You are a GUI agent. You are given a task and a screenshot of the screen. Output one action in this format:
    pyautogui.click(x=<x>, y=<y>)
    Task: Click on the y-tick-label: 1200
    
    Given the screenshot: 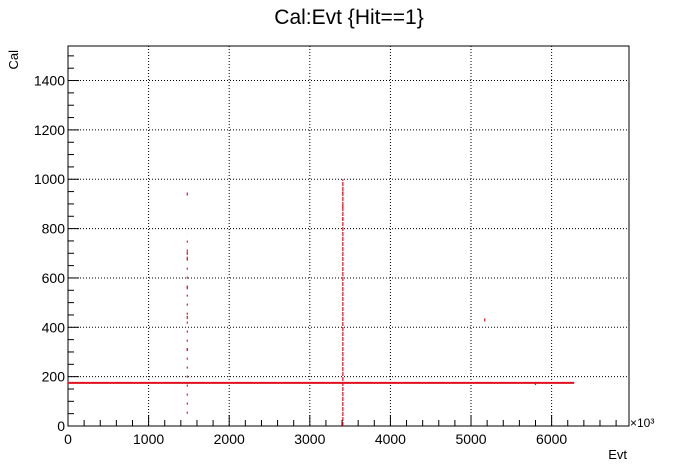 What is the action you would take?
    pyautogui.click(x=49, y=130)
    